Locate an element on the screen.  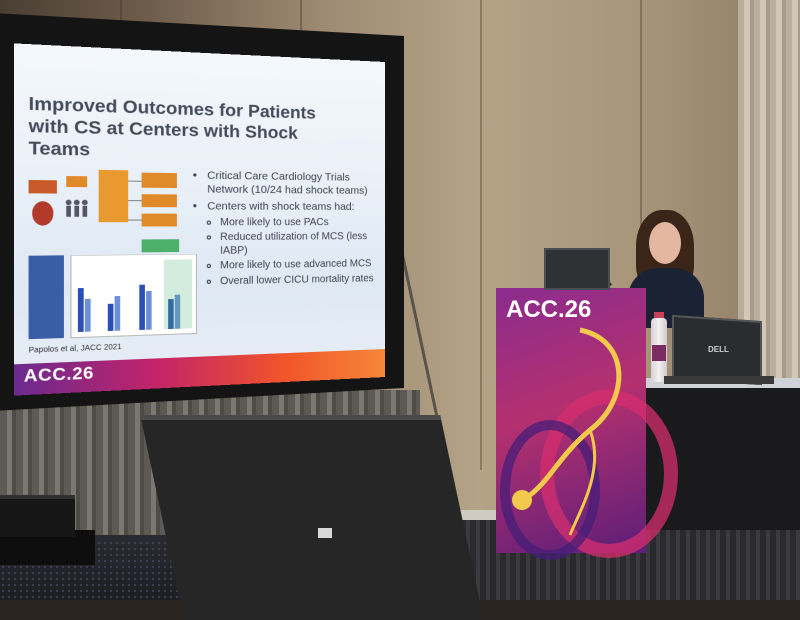
sub-bullet-item: More likely to use PACs is located at coordinates (302, 222).